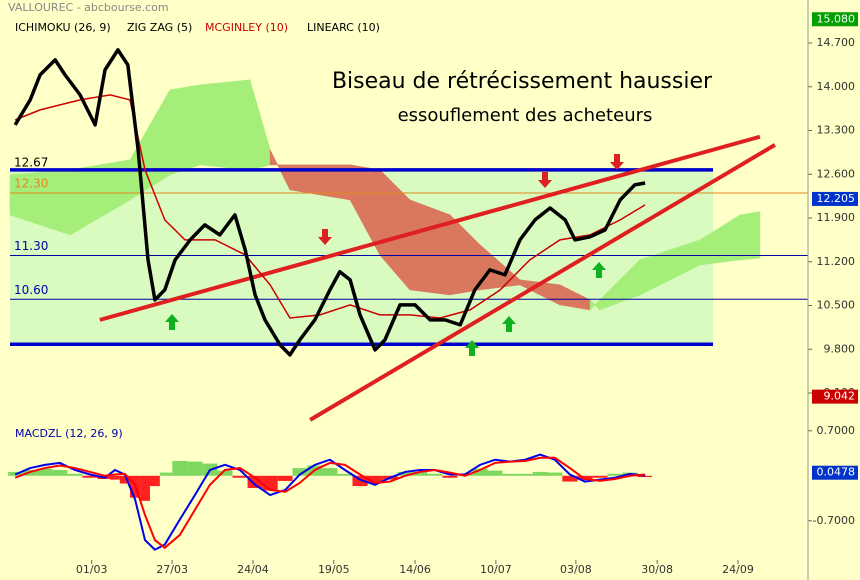  I want to click on legend-entry: MCGINLEY (10), so click(246, 27).